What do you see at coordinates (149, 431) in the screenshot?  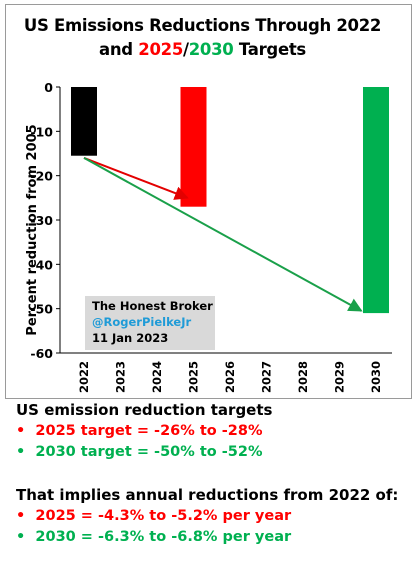 I see `target-2025-text: 2025 target = -26% to -28%` at bounding box center [149, 431].